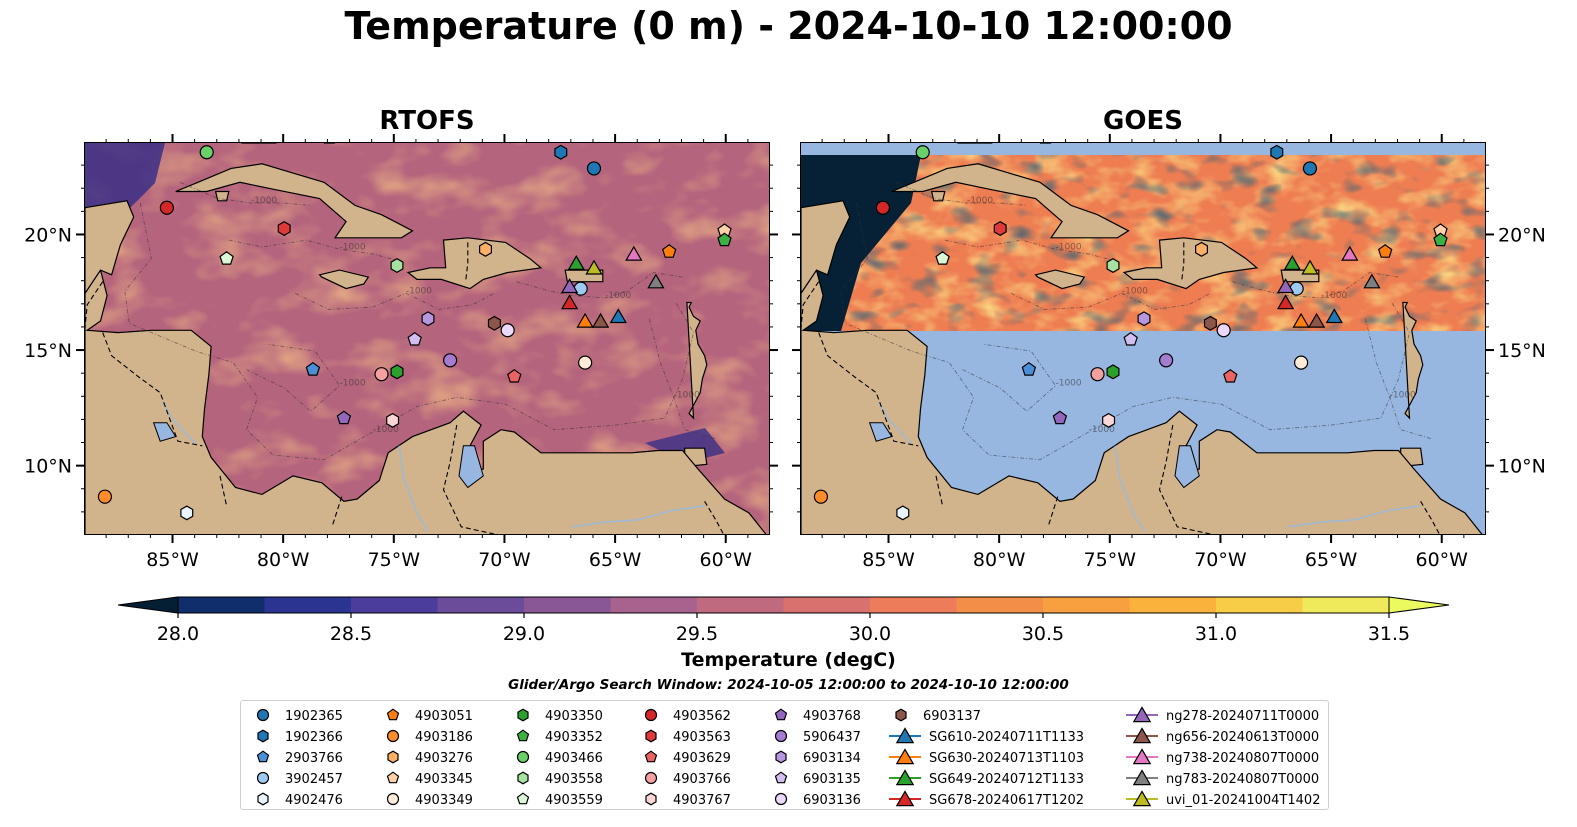 This screenshot has width=1577, height=827. Describe the element at coordinates (961, 193) in the screenshot. I see `depth-contour` at that location.